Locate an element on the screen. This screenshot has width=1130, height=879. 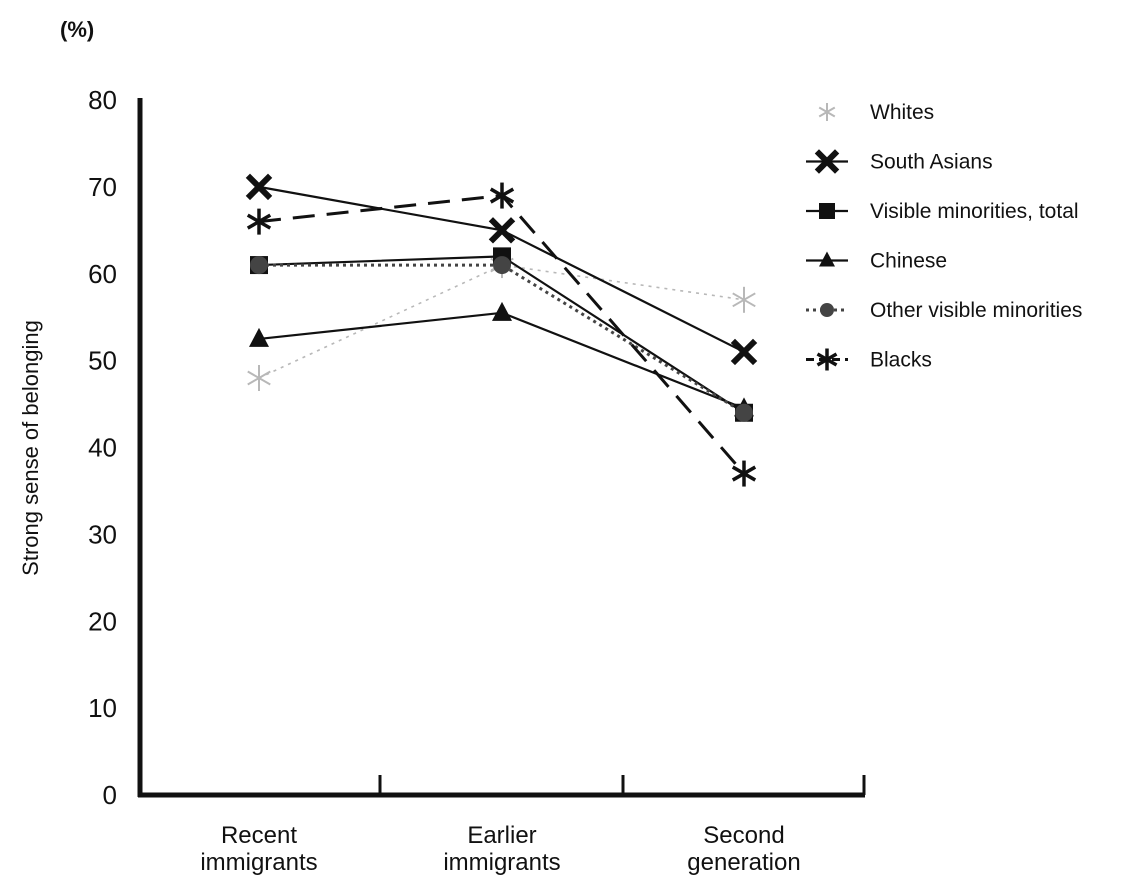
y-axis-title: Strong sense of belonging is located at coordinates (30, 448).